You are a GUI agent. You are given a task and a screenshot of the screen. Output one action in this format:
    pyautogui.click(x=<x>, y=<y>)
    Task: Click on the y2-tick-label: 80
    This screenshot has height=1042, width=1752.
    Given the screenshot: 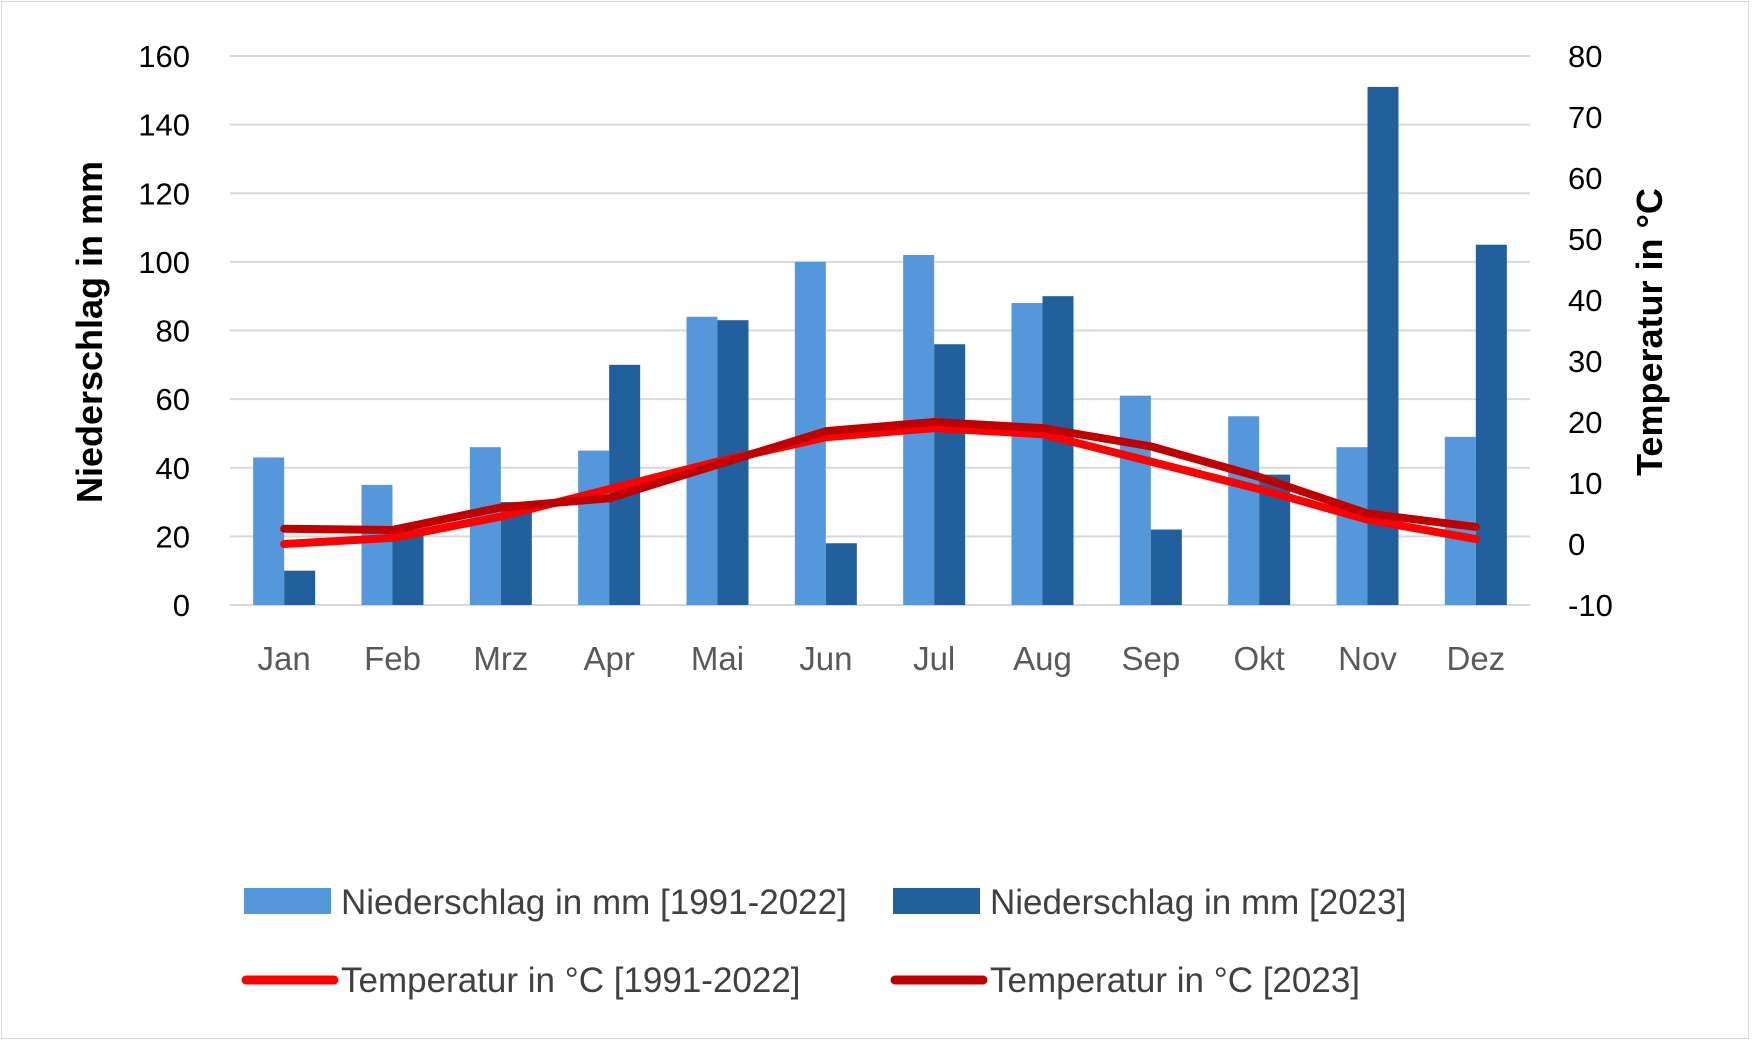 What is the action you would take?
    pyautogui.click(x=1585, y=56)
    